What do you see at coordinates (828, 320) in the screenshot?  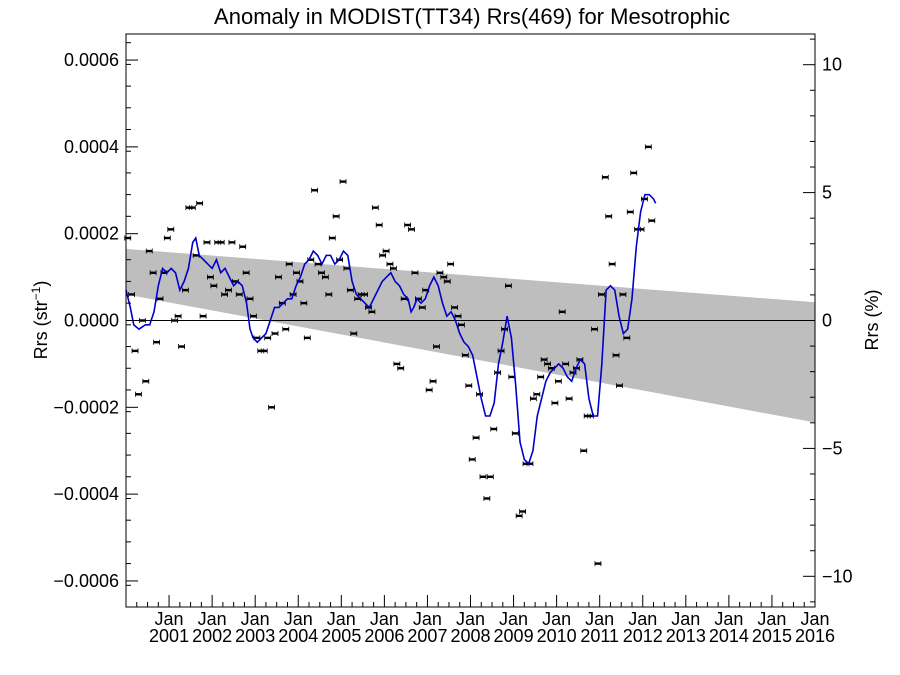 I see `right-axis: 10 5 0 −5 −10` at bounding box center [828, 320].